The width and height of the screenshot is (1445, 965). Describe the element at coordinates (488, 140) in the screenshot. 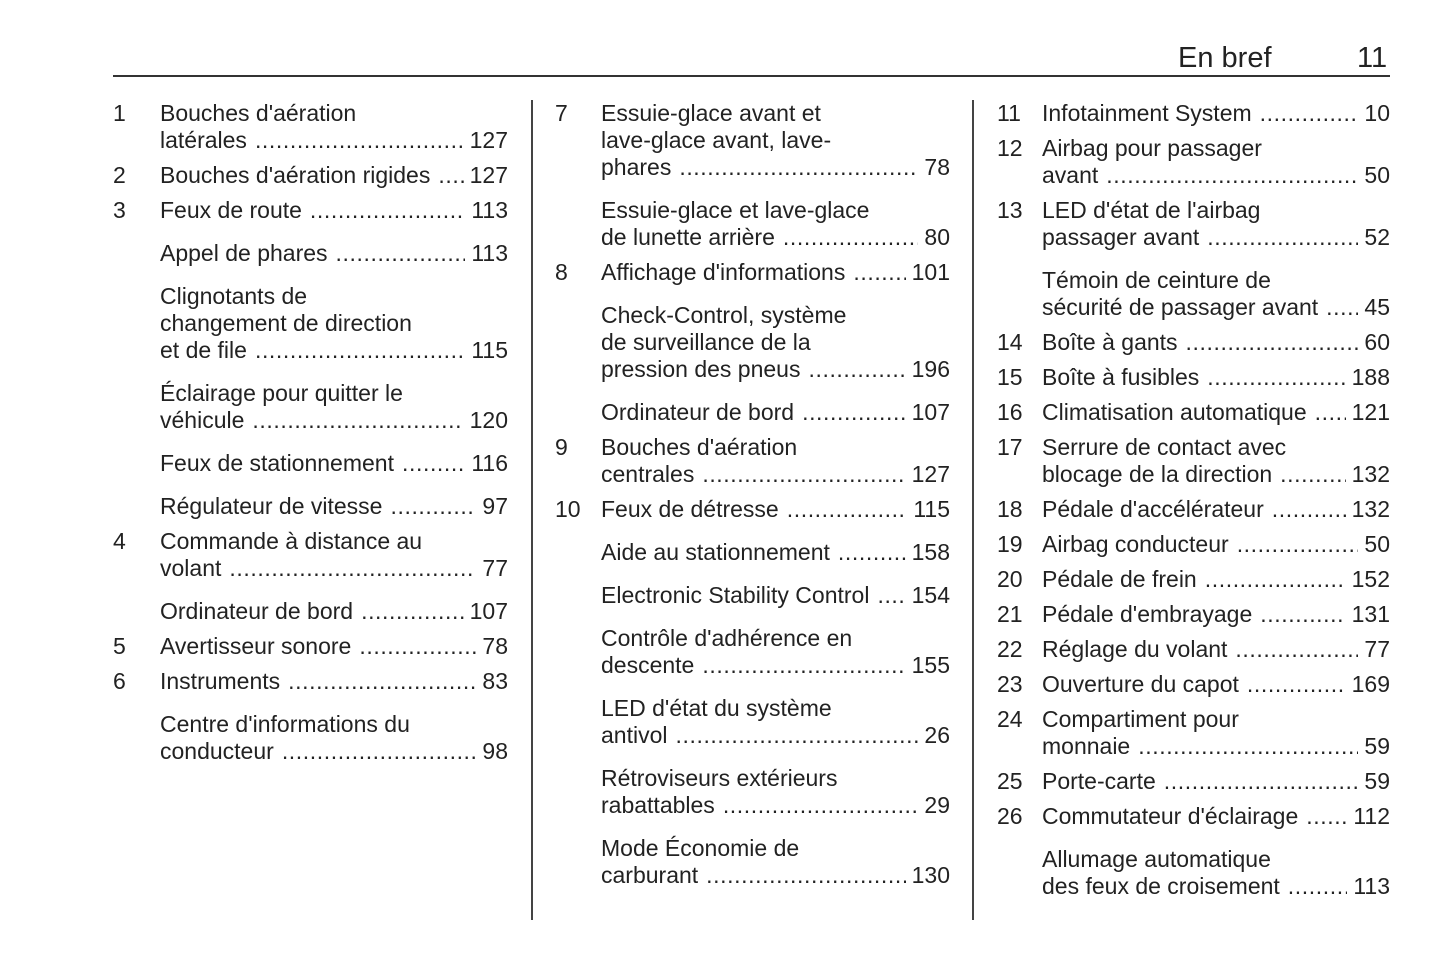

I see `page-reference: 127` at that location.